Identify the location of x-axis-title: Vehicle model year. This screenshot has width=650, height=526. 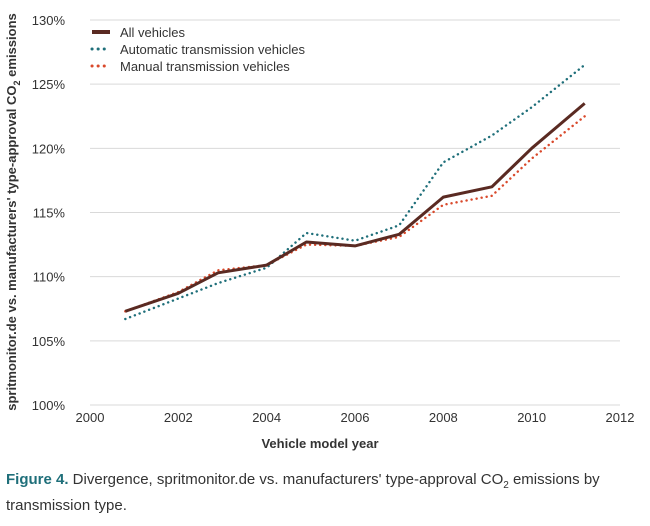
(319, 443).